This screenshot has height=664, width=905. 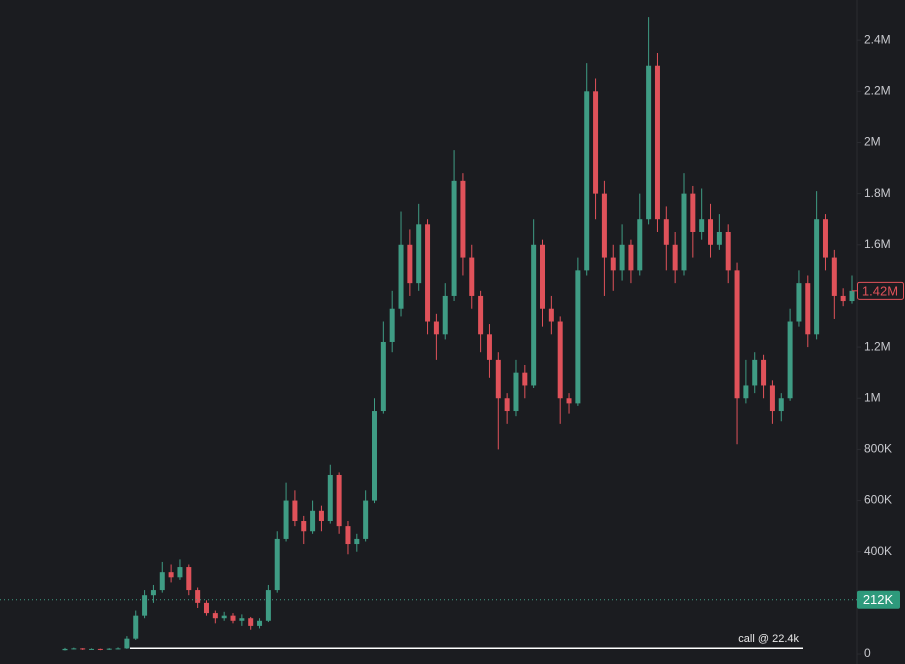 I want to click on y-tick-label: 800K, so click(x=878, y=449).